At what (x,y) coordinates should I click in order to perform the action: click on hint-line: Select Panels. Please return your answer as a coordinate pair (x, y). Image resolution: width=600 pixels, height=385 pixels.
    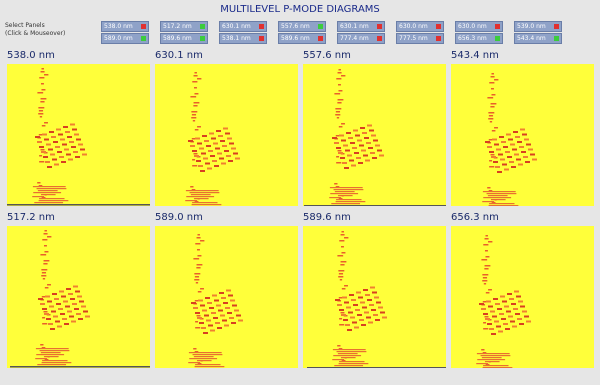
    Looking at the image, I should click on (25, 25).